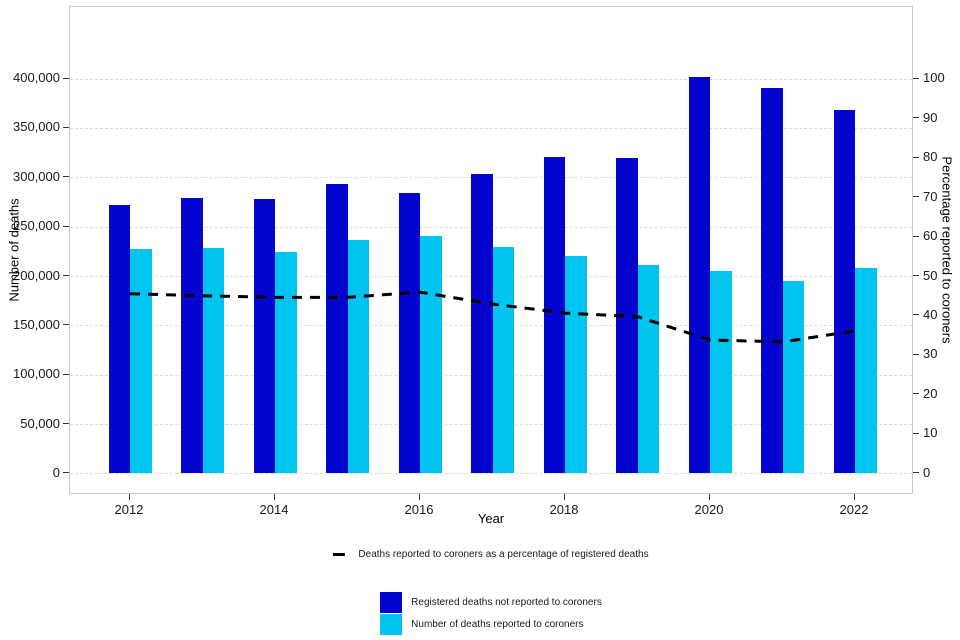 The height and width of the screenshot is (640, 960). I want to click on bar-not-reported-2017, so click(482, 324).